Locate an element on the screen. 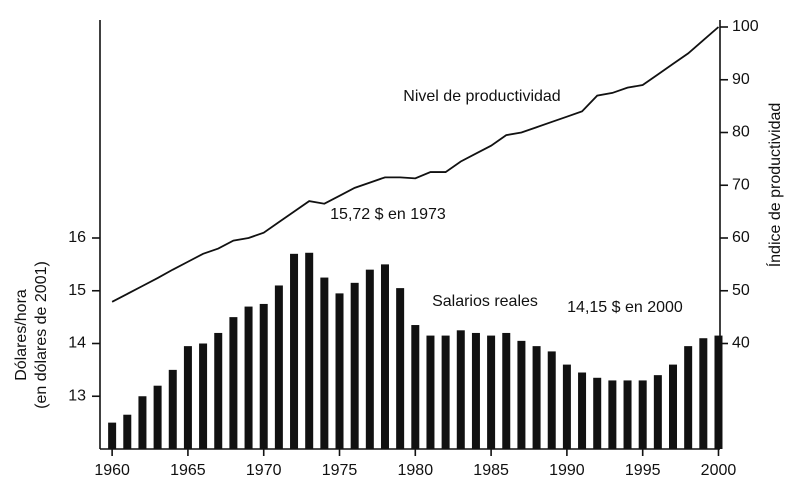 The image size is (787, 484). y-tick-label: 15 is located at coordinates (77, 290).